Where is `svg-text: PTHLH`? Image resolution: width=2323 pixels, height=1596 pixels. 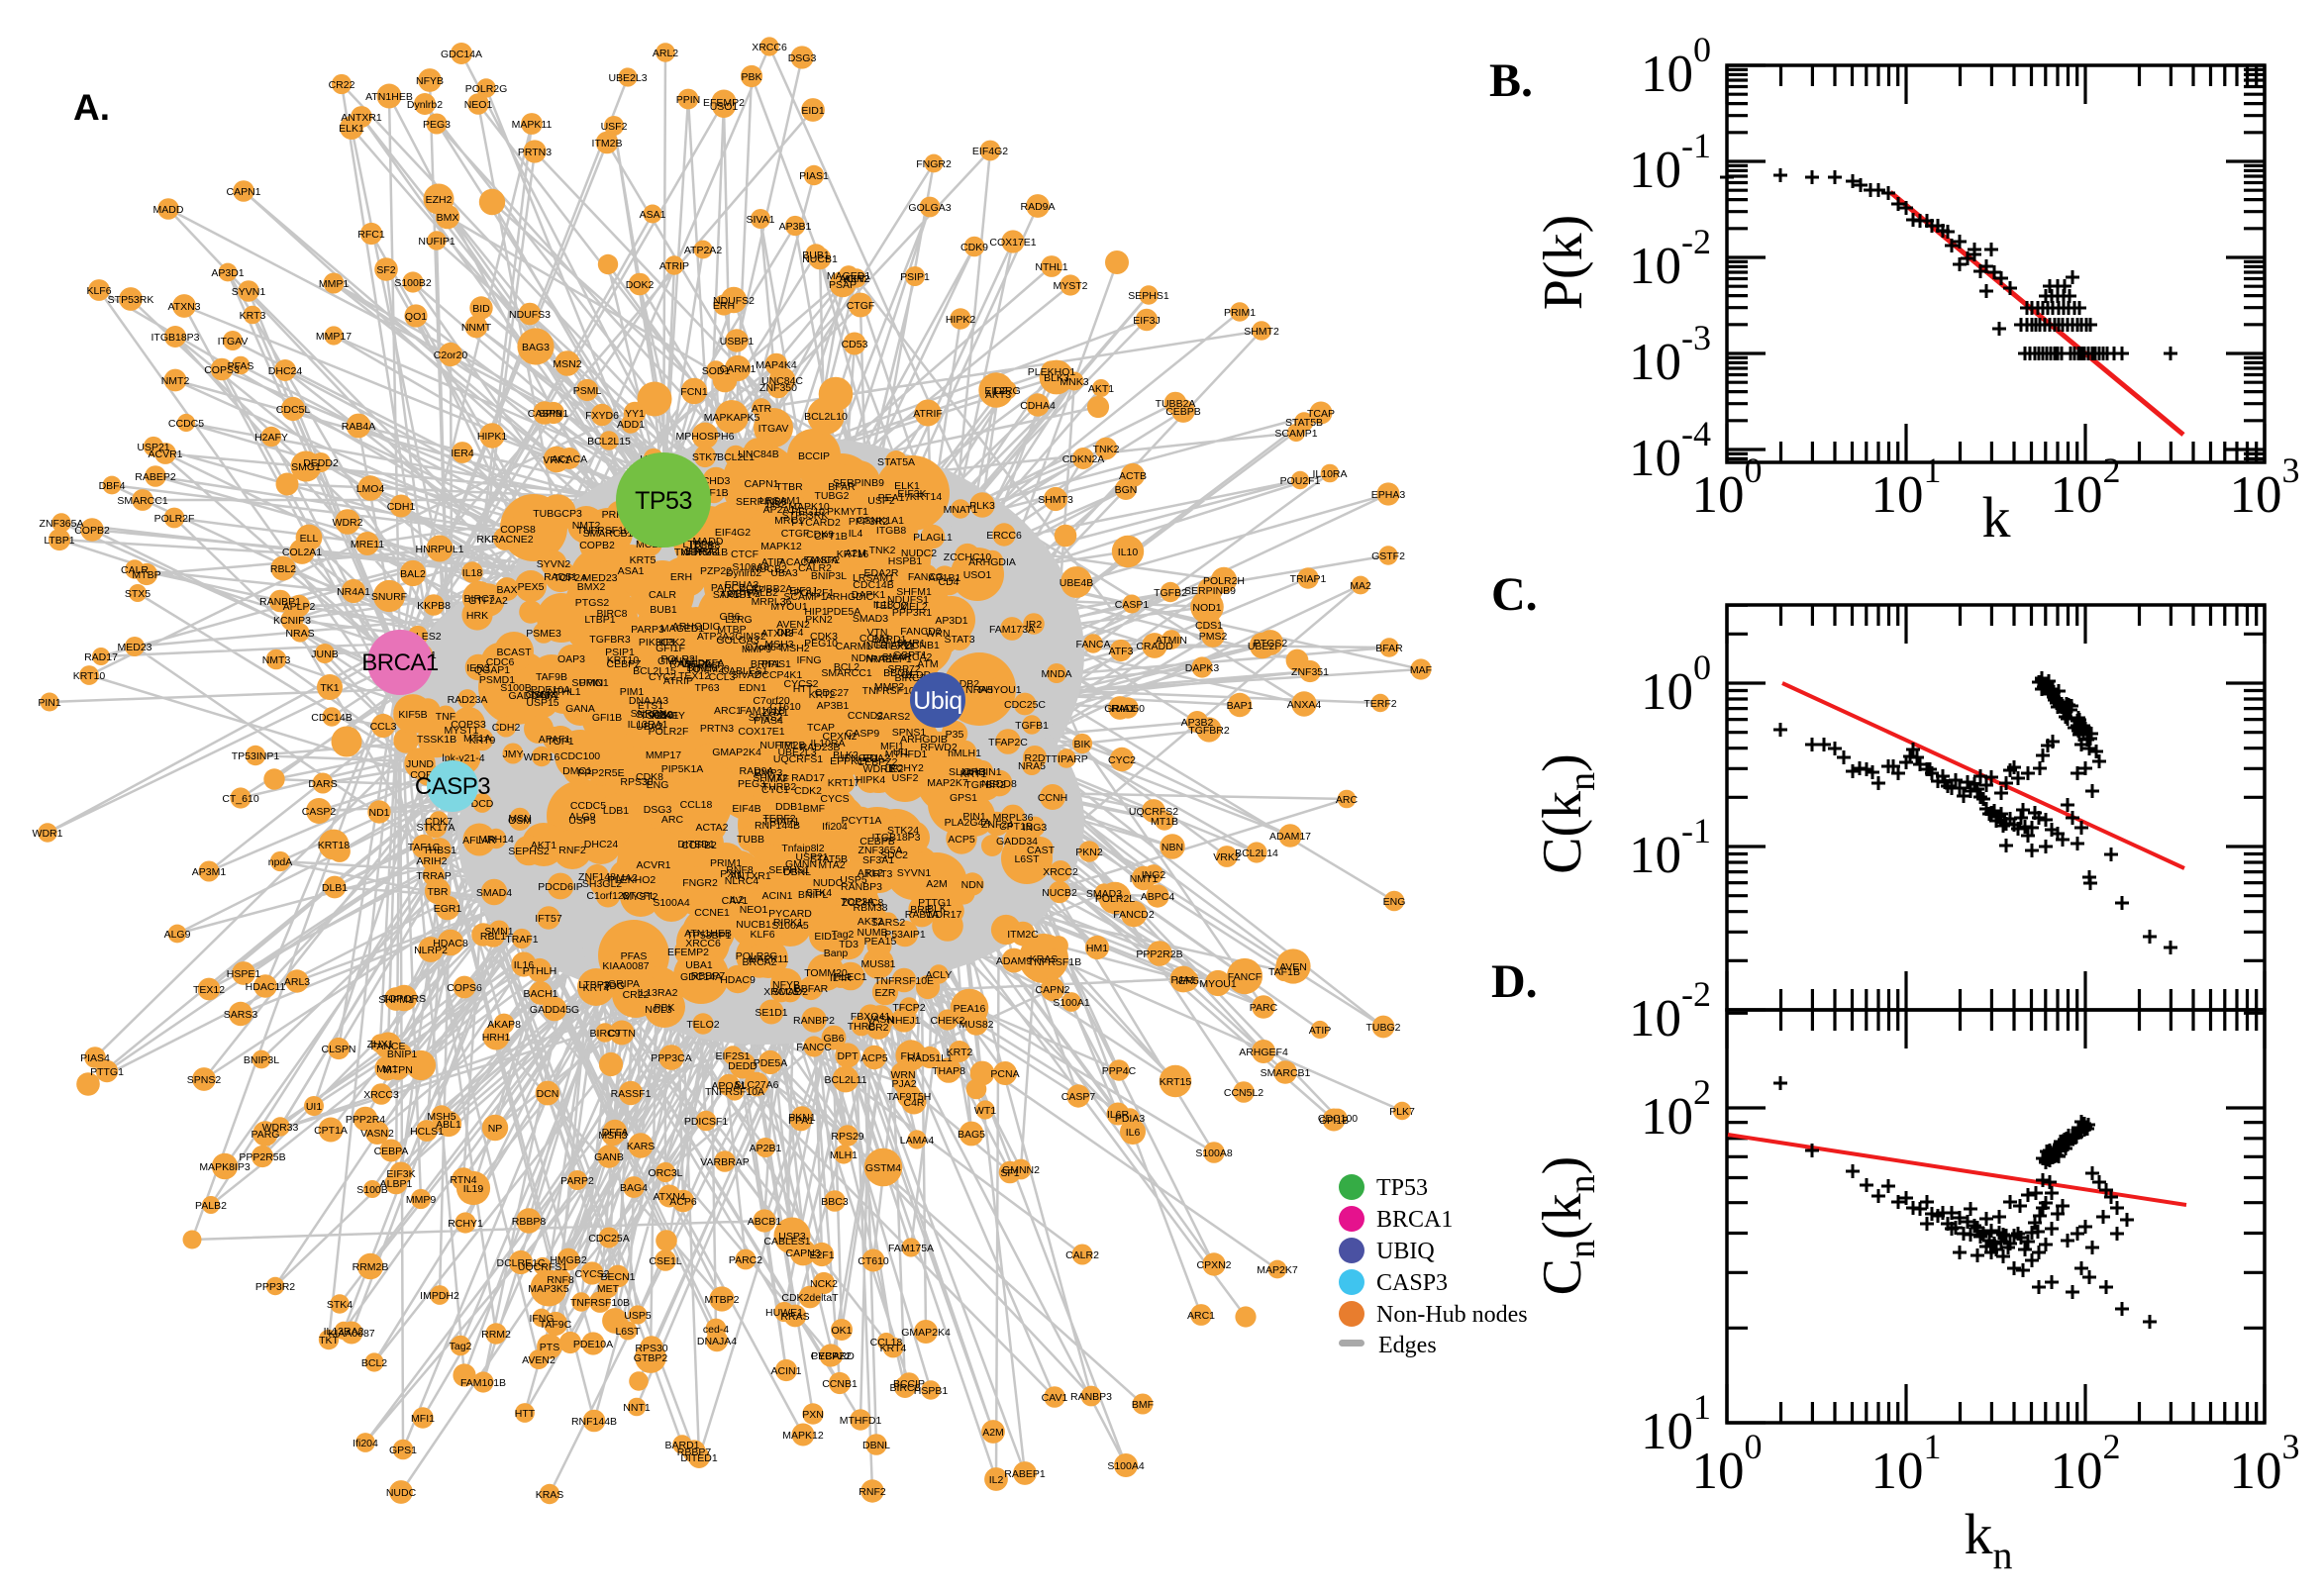 svg-text: PTHLH is located at coordinates (539, 971).